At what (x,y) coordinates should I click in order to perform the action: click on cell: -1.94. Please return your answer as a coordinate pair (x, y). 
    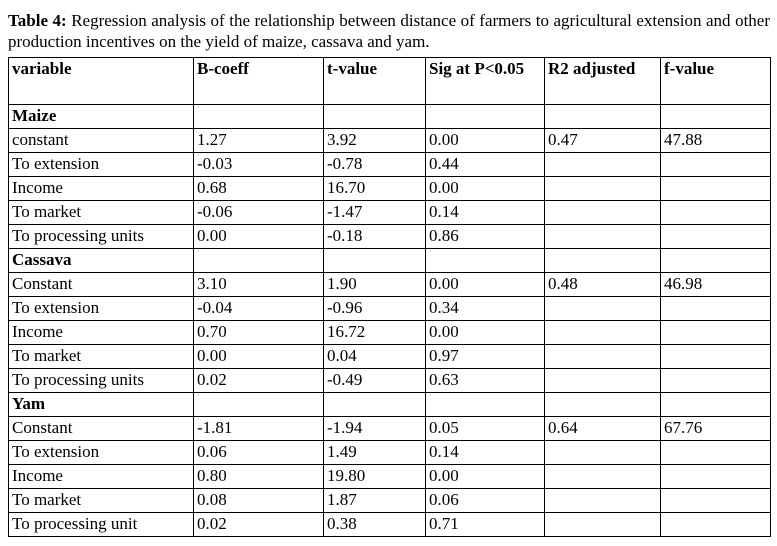
    Looking at the image, I should click on (374, 428).